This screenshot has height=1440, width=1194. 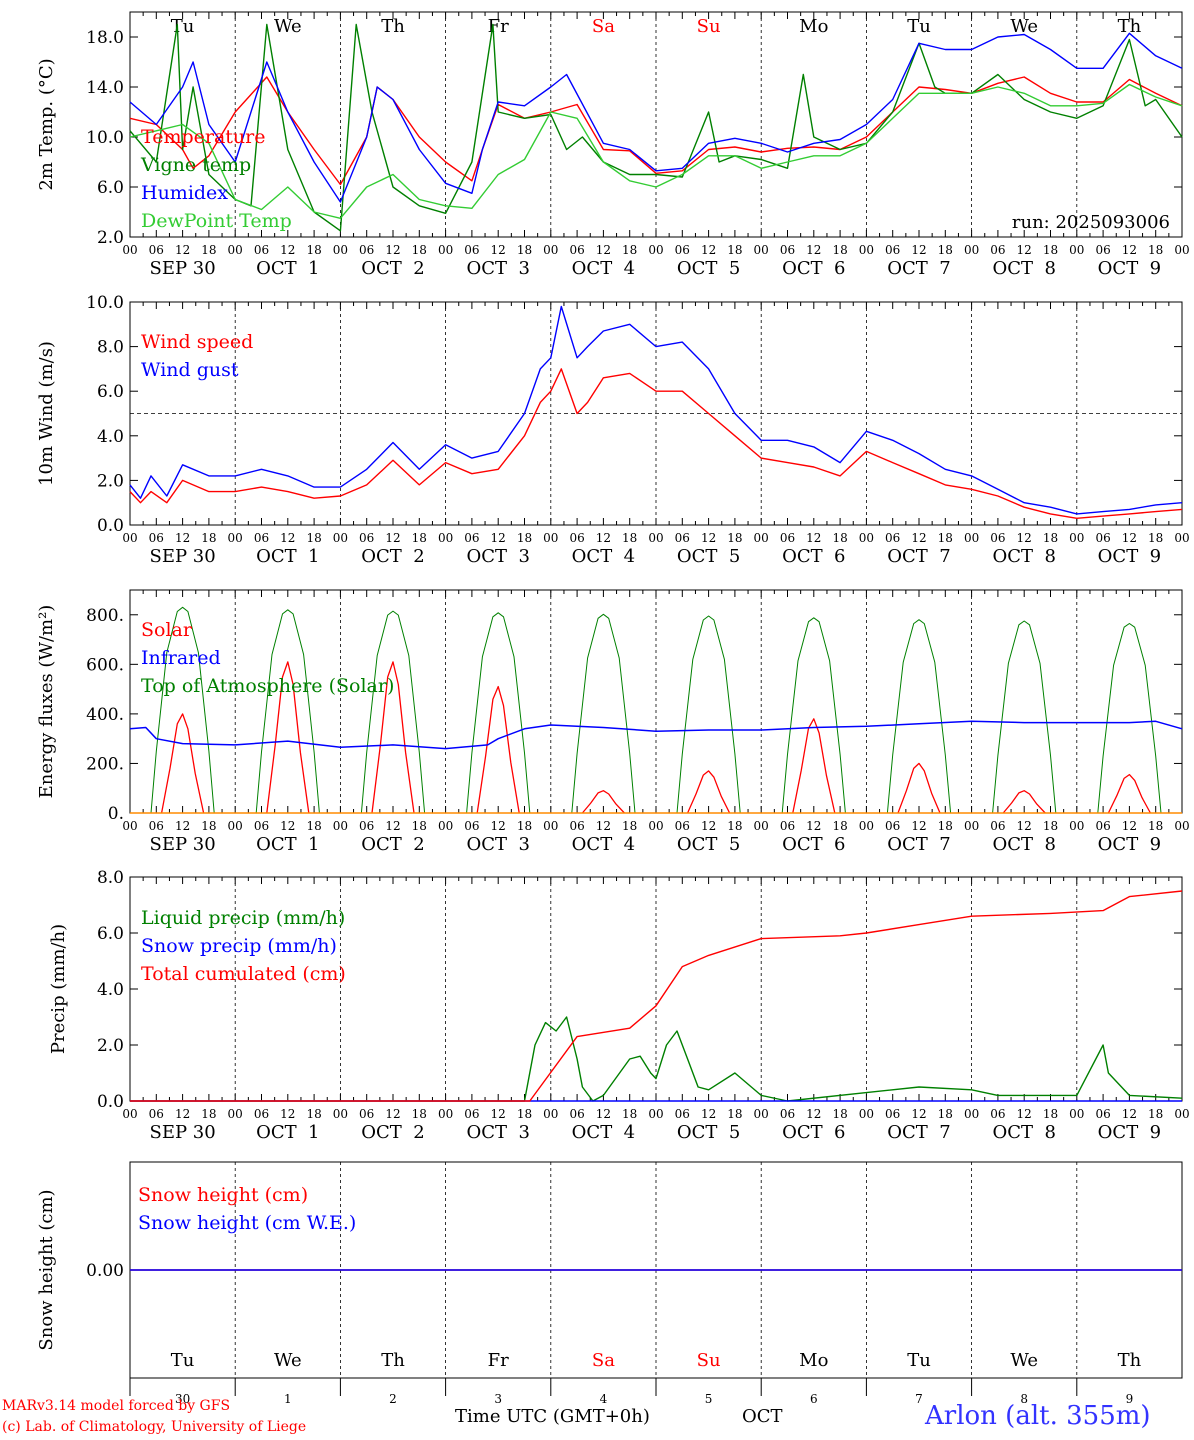 What do you see at coordinates (197, 342) in the screenshot?
I see `legend-entry: Wind speed` at bounding box center [197, 342].